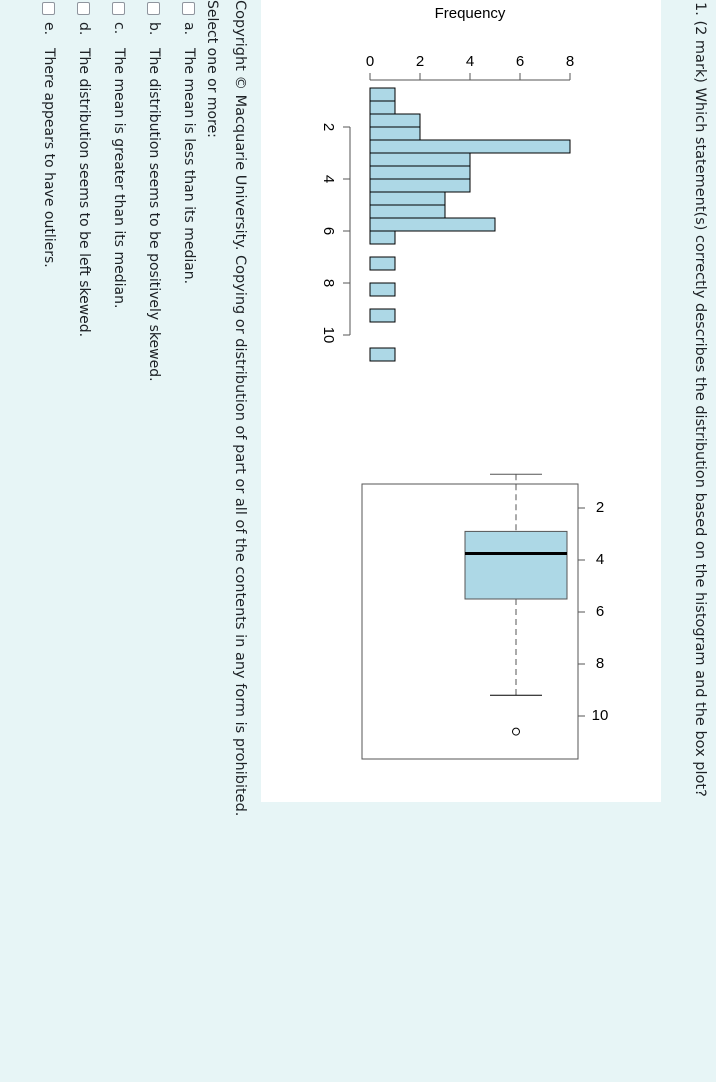 The image size is (716, 1082). What do you see at coordinates (600, 715) in the screenshot?
I see `box-tick: 10` at bounding box center [600, 715].